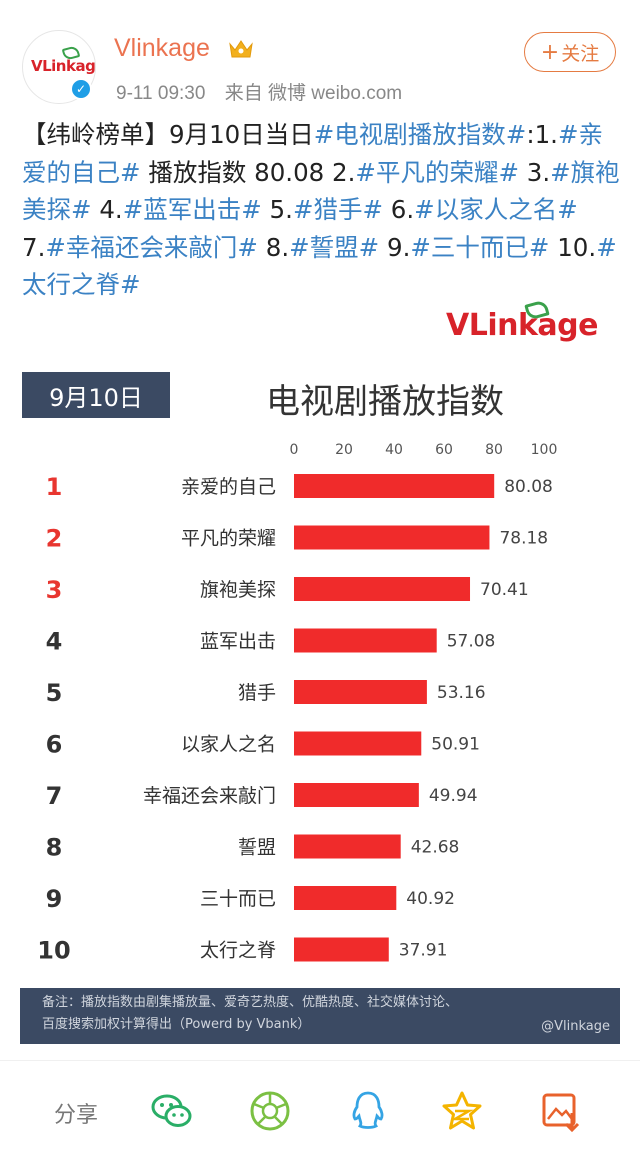 The width and height of the screenshot is (640, 1157). What do you see at coordinates (107, 209) in the screenshot?
I see `post-text-segment: 4.` at bounding box center [107, 209].